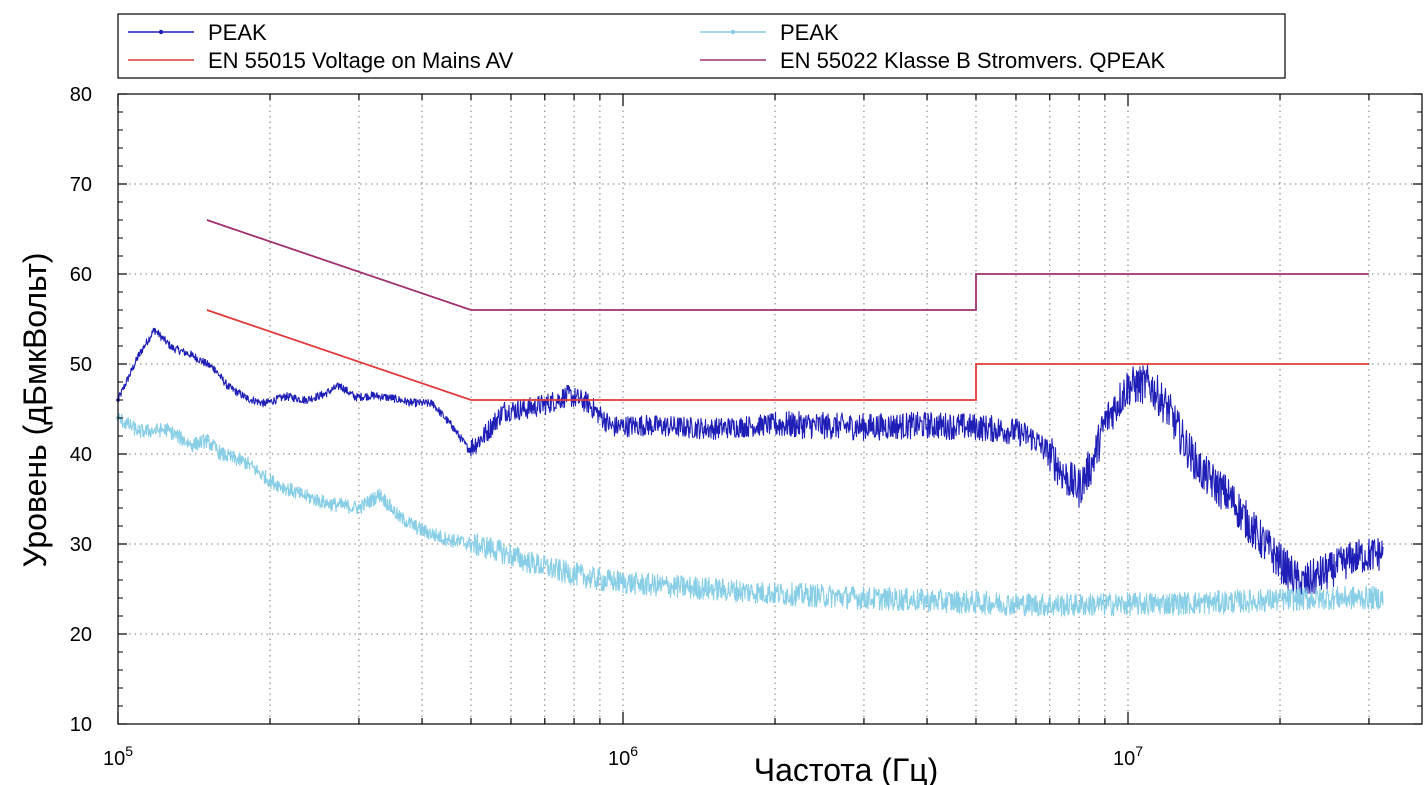 The height and width of the screenshot is (785, 1426). I want to click on y-tick-label: 70, so click(81, 185).